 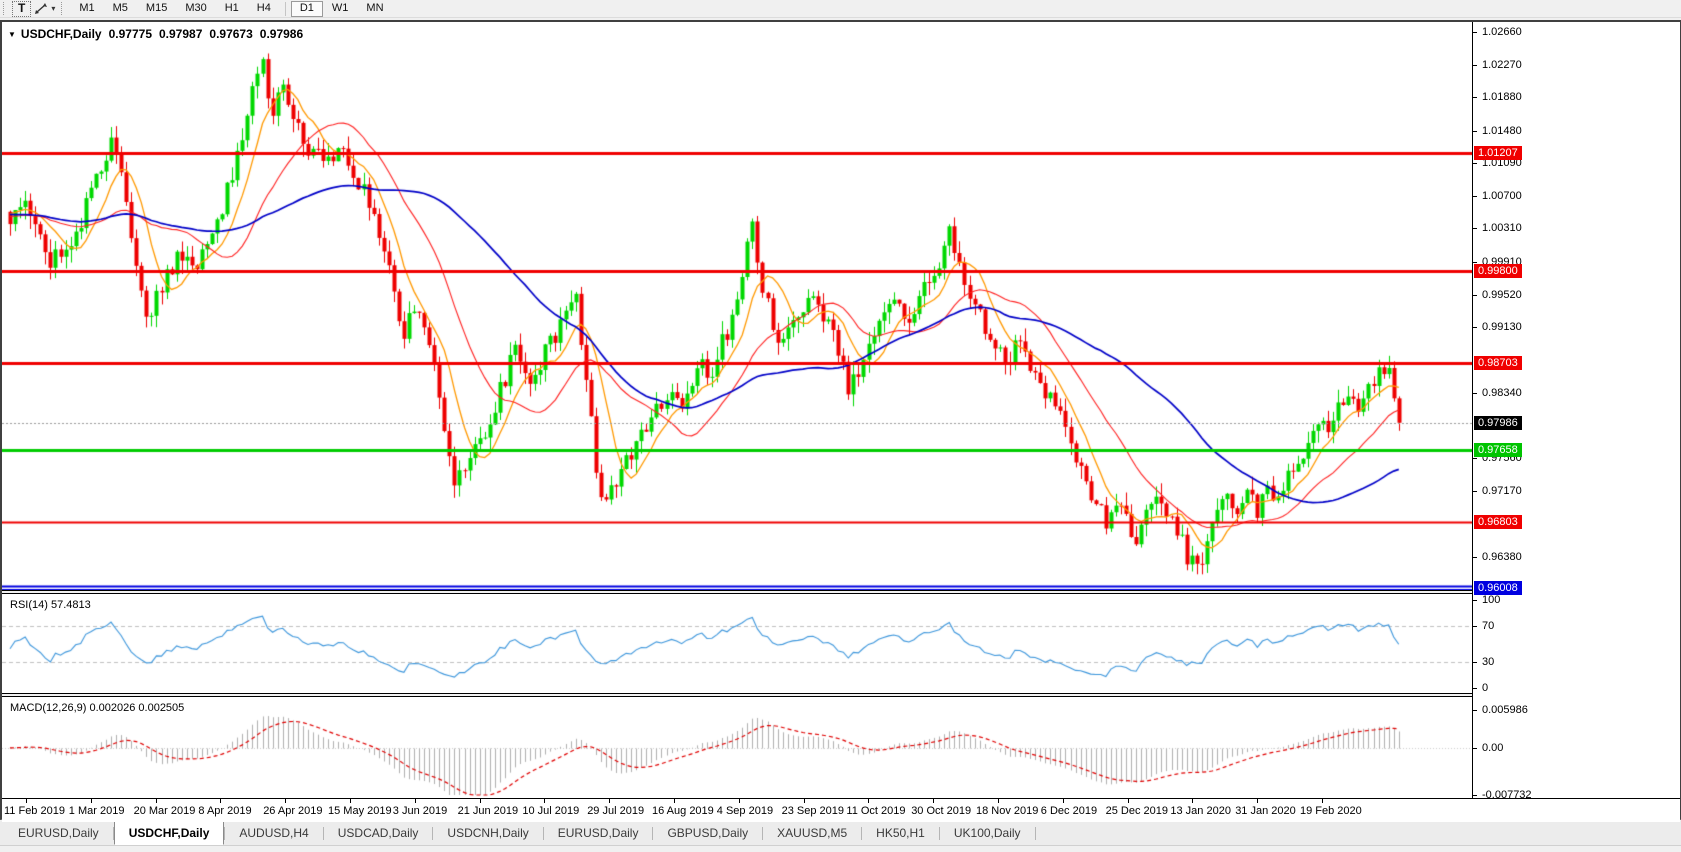 What do you see at coordinates (274, 833) in the screenshot?
I see `chart-tab-audusd-h4: AUDUSD,H4` at bounding box center [274, 833].